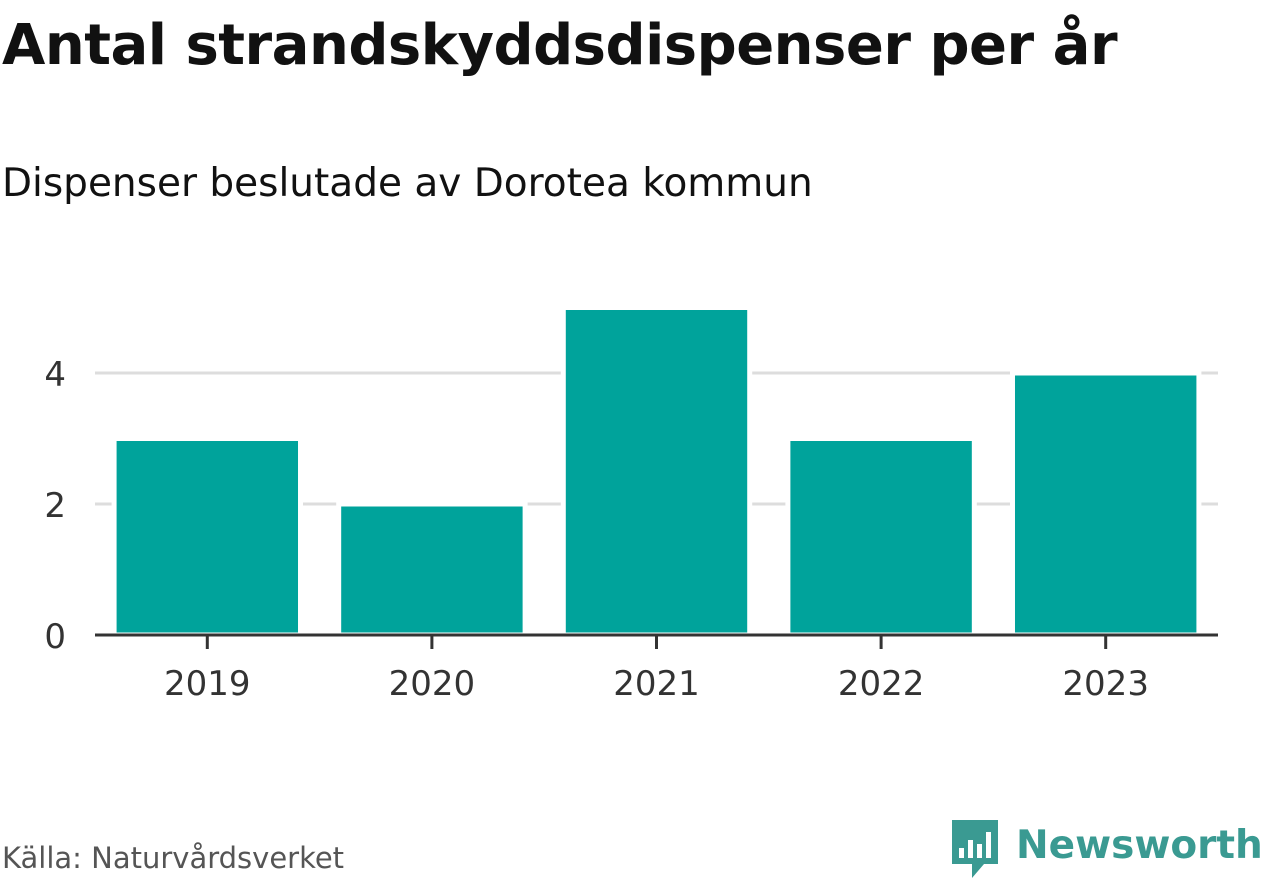 The image size is (1262, 880). I want to click on brand-logo: Newsworthy, so click(1106, 849).